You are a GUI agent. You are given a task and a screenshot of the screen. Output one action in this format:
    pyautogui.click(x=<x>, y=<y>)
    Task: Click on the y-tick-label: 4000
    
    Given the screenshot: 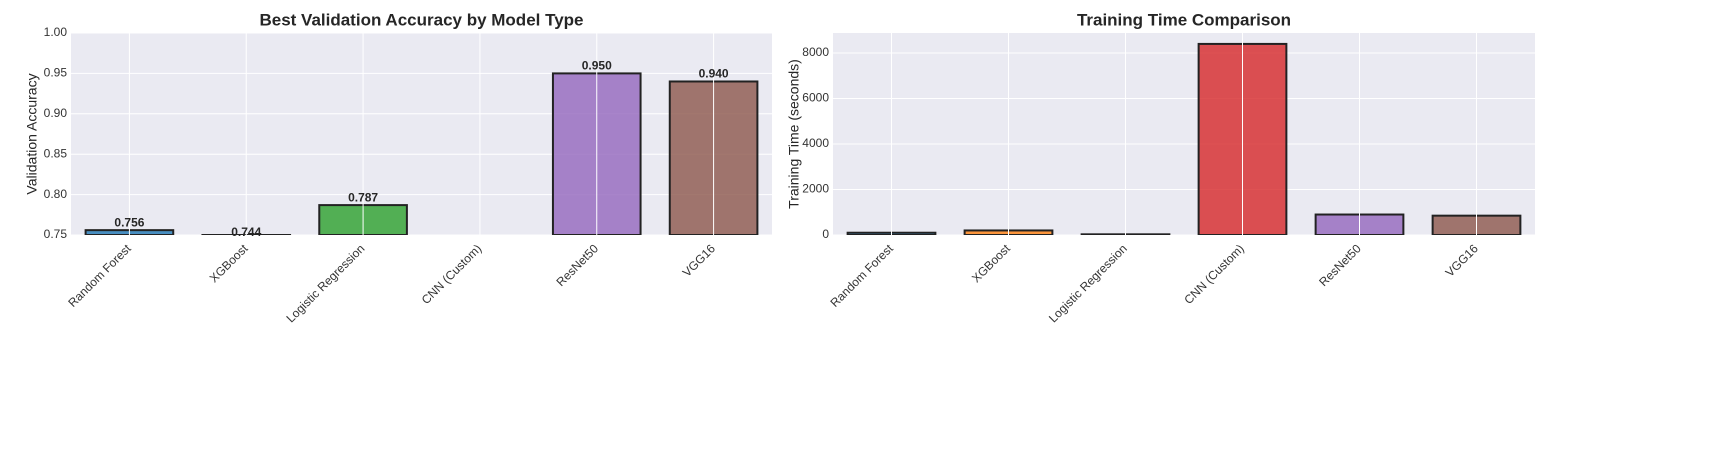 What is the action you would take?
    pyautogui.click(x=815, y=143)
    